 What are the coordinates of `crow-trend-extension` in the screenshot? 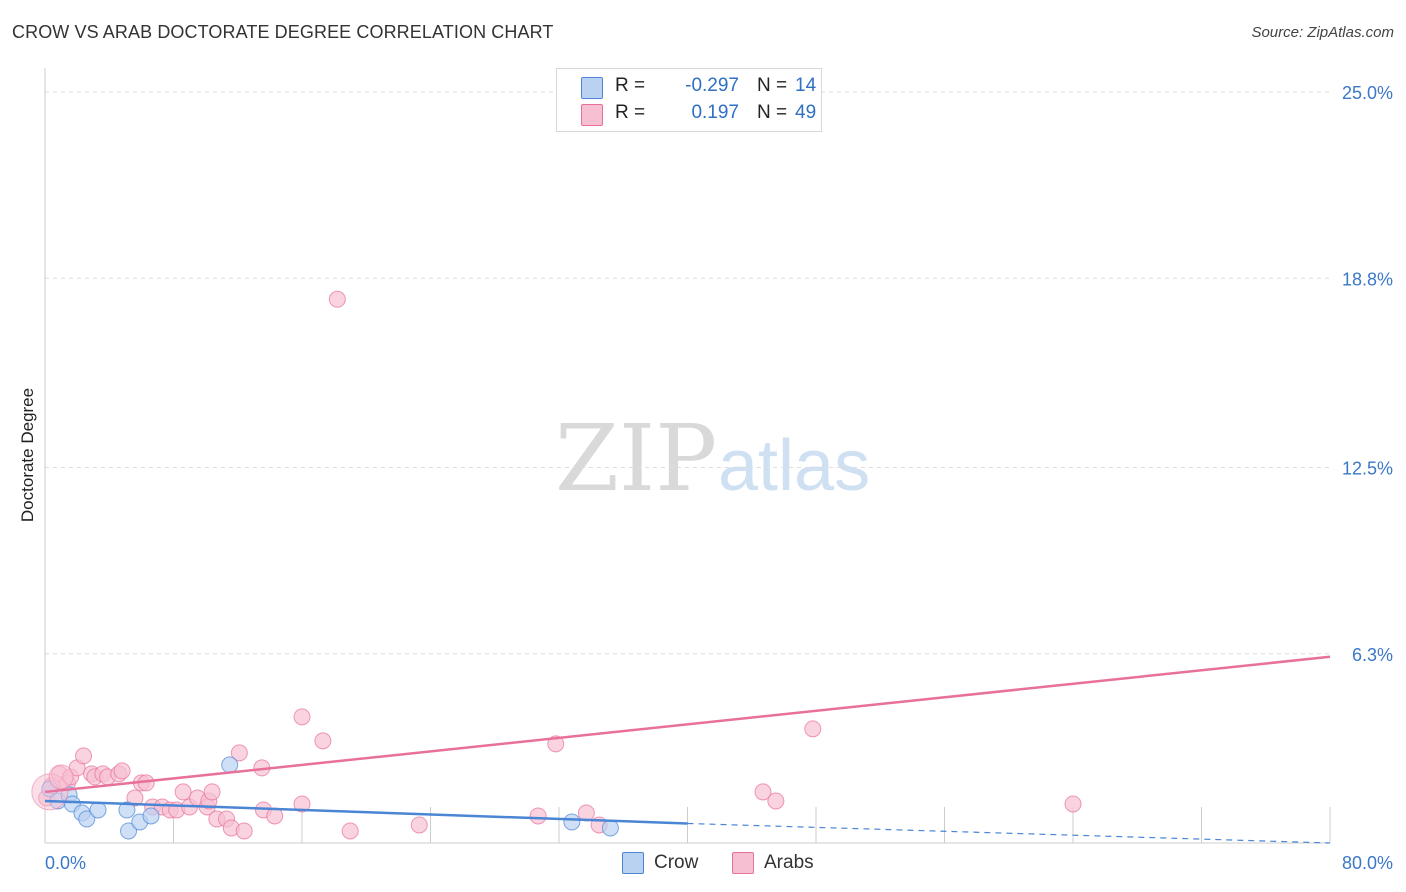 It's located at (1009, 833).